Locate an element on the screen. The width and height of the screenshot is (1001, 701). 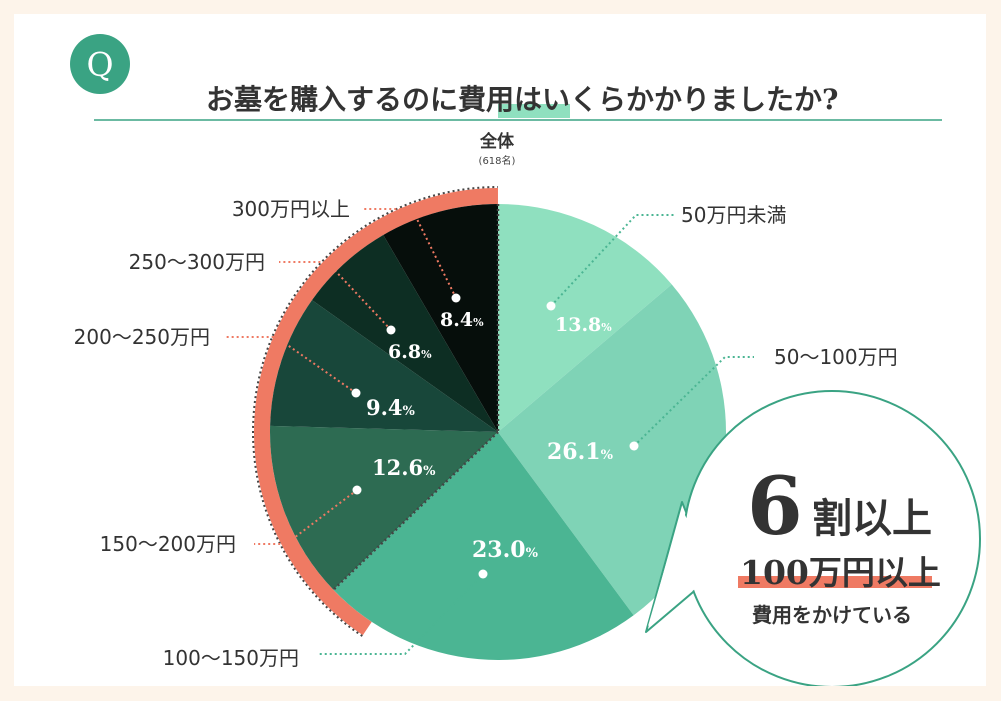
slice-label-5: 200〜250万円 is located at coordinates (142, 337).